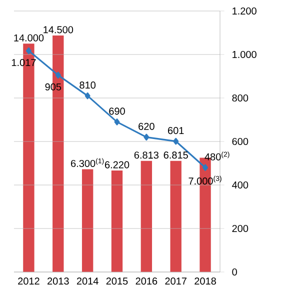 This screenshot has height=300, width=300. What do you see at coordinates (234, 272) in the screenshot?
I see `y2-tick-label: 0` at bounding box center [234, 272].